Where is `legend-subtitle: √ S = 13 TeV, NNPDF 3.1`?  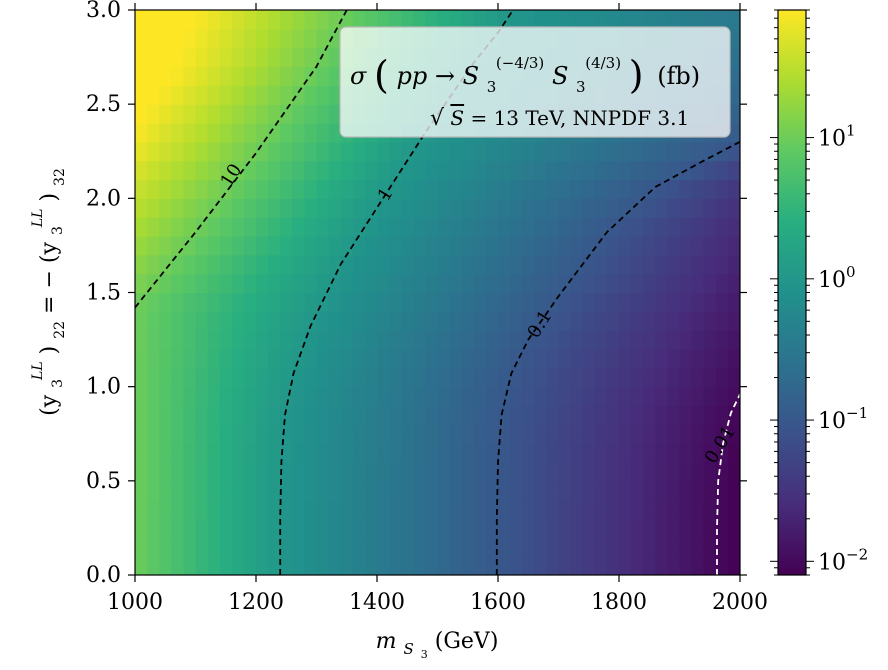 legend-subtitle: √ S = 13 TeV, NNPDF 3.1 is located at coordinates (559, 118).